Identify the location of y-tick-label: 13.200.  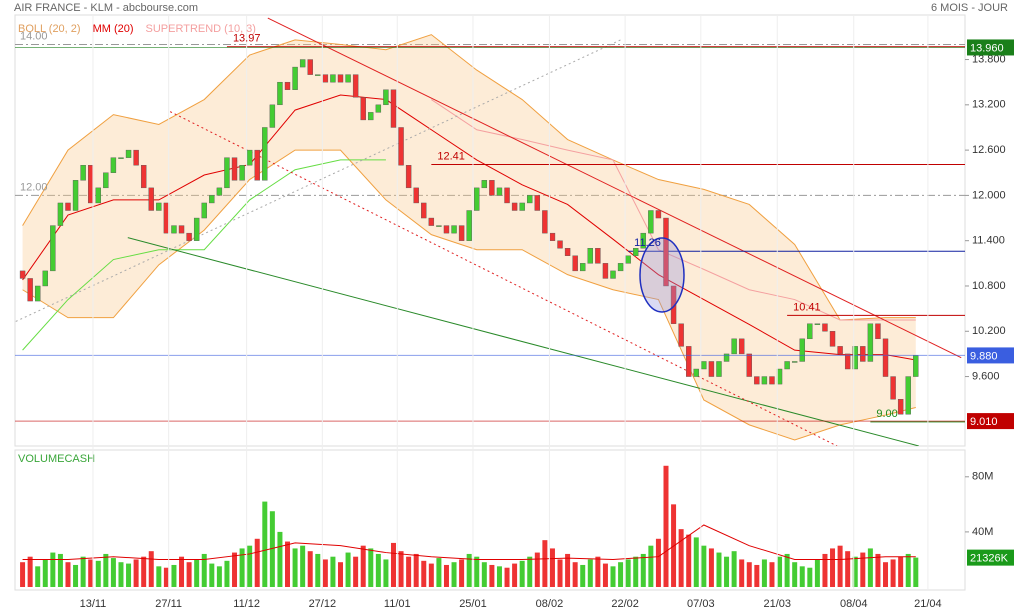
(989, 105).